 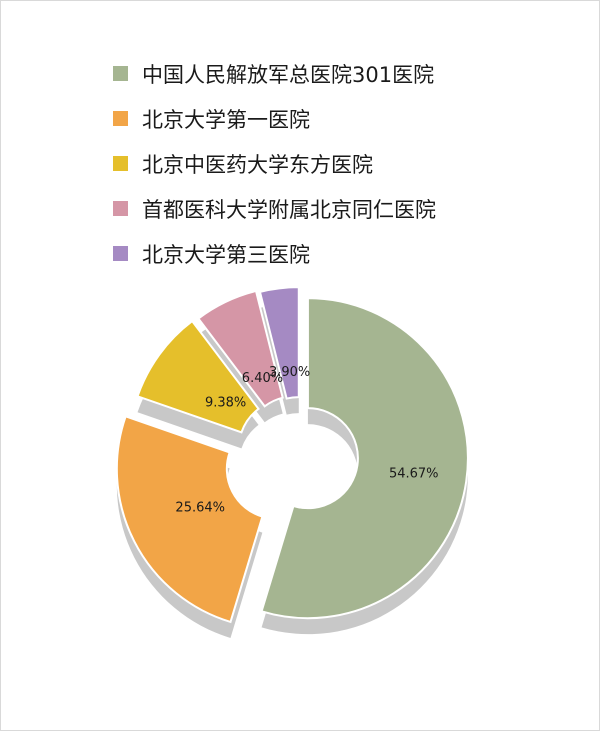 I want to click on legend-label-1: 北京大学第一医院, so click(x=226, y=119).